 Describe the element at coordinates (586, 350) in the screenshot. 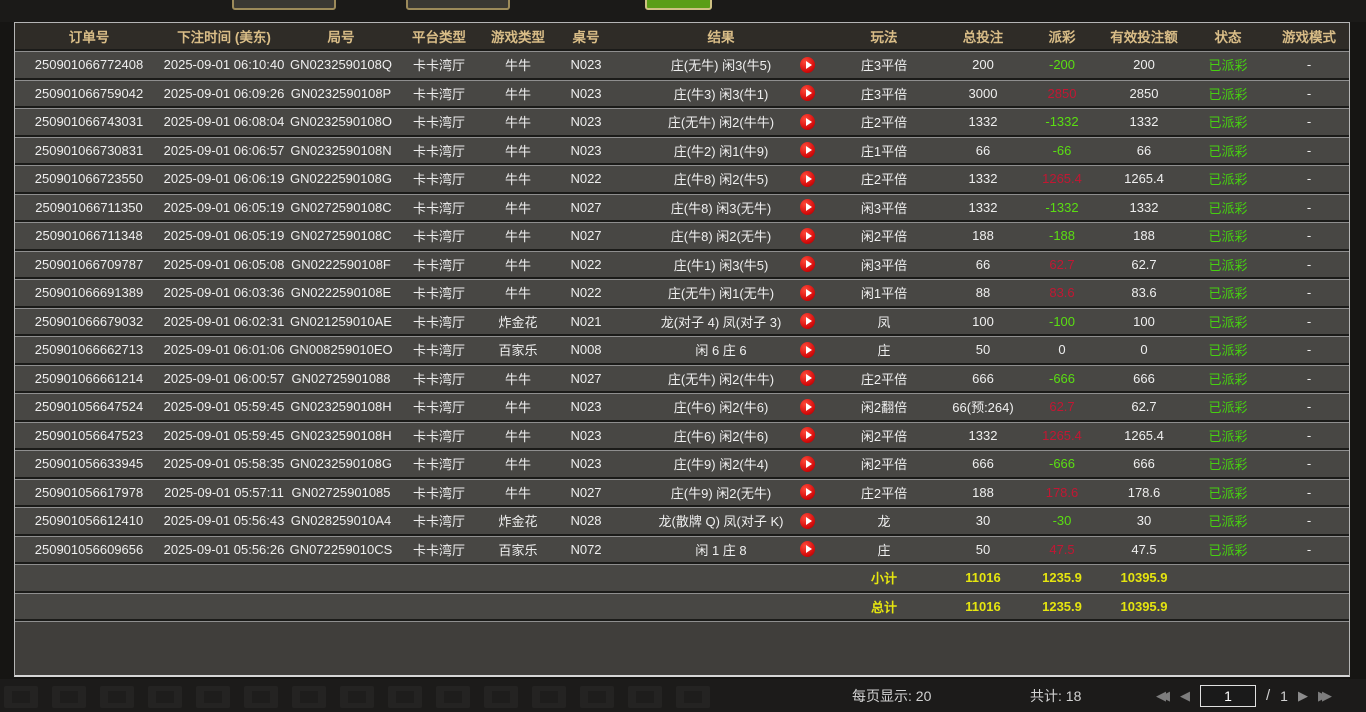

I see `cell-table-number: N008` at that location.